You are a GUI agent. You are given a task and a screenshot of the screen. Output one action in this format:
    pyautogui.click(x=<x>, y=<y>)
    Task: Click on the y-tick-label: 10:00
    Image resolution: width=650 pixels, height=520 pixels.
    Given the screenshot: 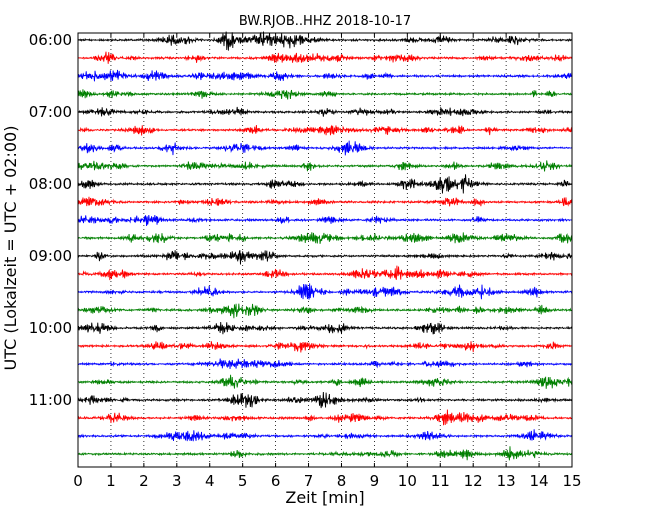 What is the action you would take?
    pyautogui.click(x=50, y=328)
    